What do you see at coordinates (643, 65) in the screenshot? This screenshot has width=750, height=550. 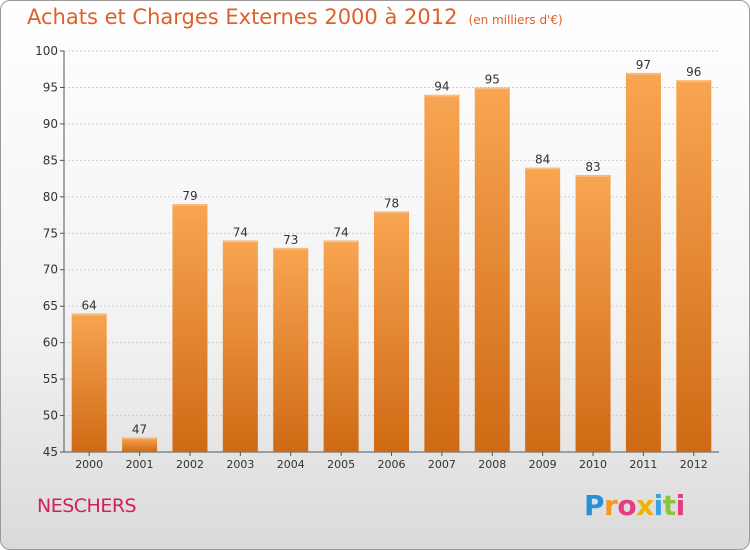 I see `bar-value-label: 97` at bounding box center [643, 65].